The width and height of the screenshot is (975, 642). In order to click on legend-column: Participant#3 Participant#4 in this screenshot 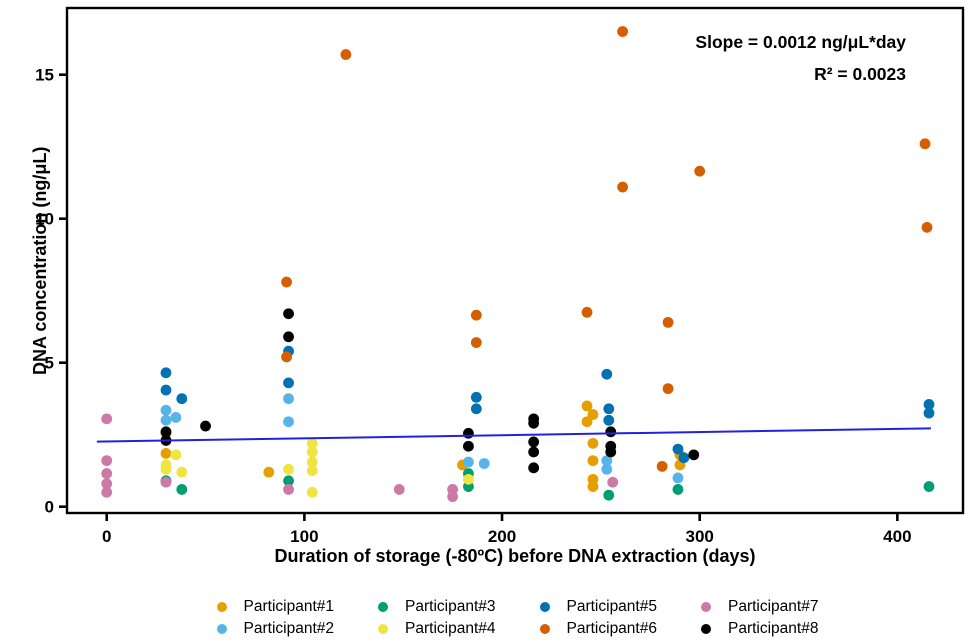, I will do `click(437, 617)`.